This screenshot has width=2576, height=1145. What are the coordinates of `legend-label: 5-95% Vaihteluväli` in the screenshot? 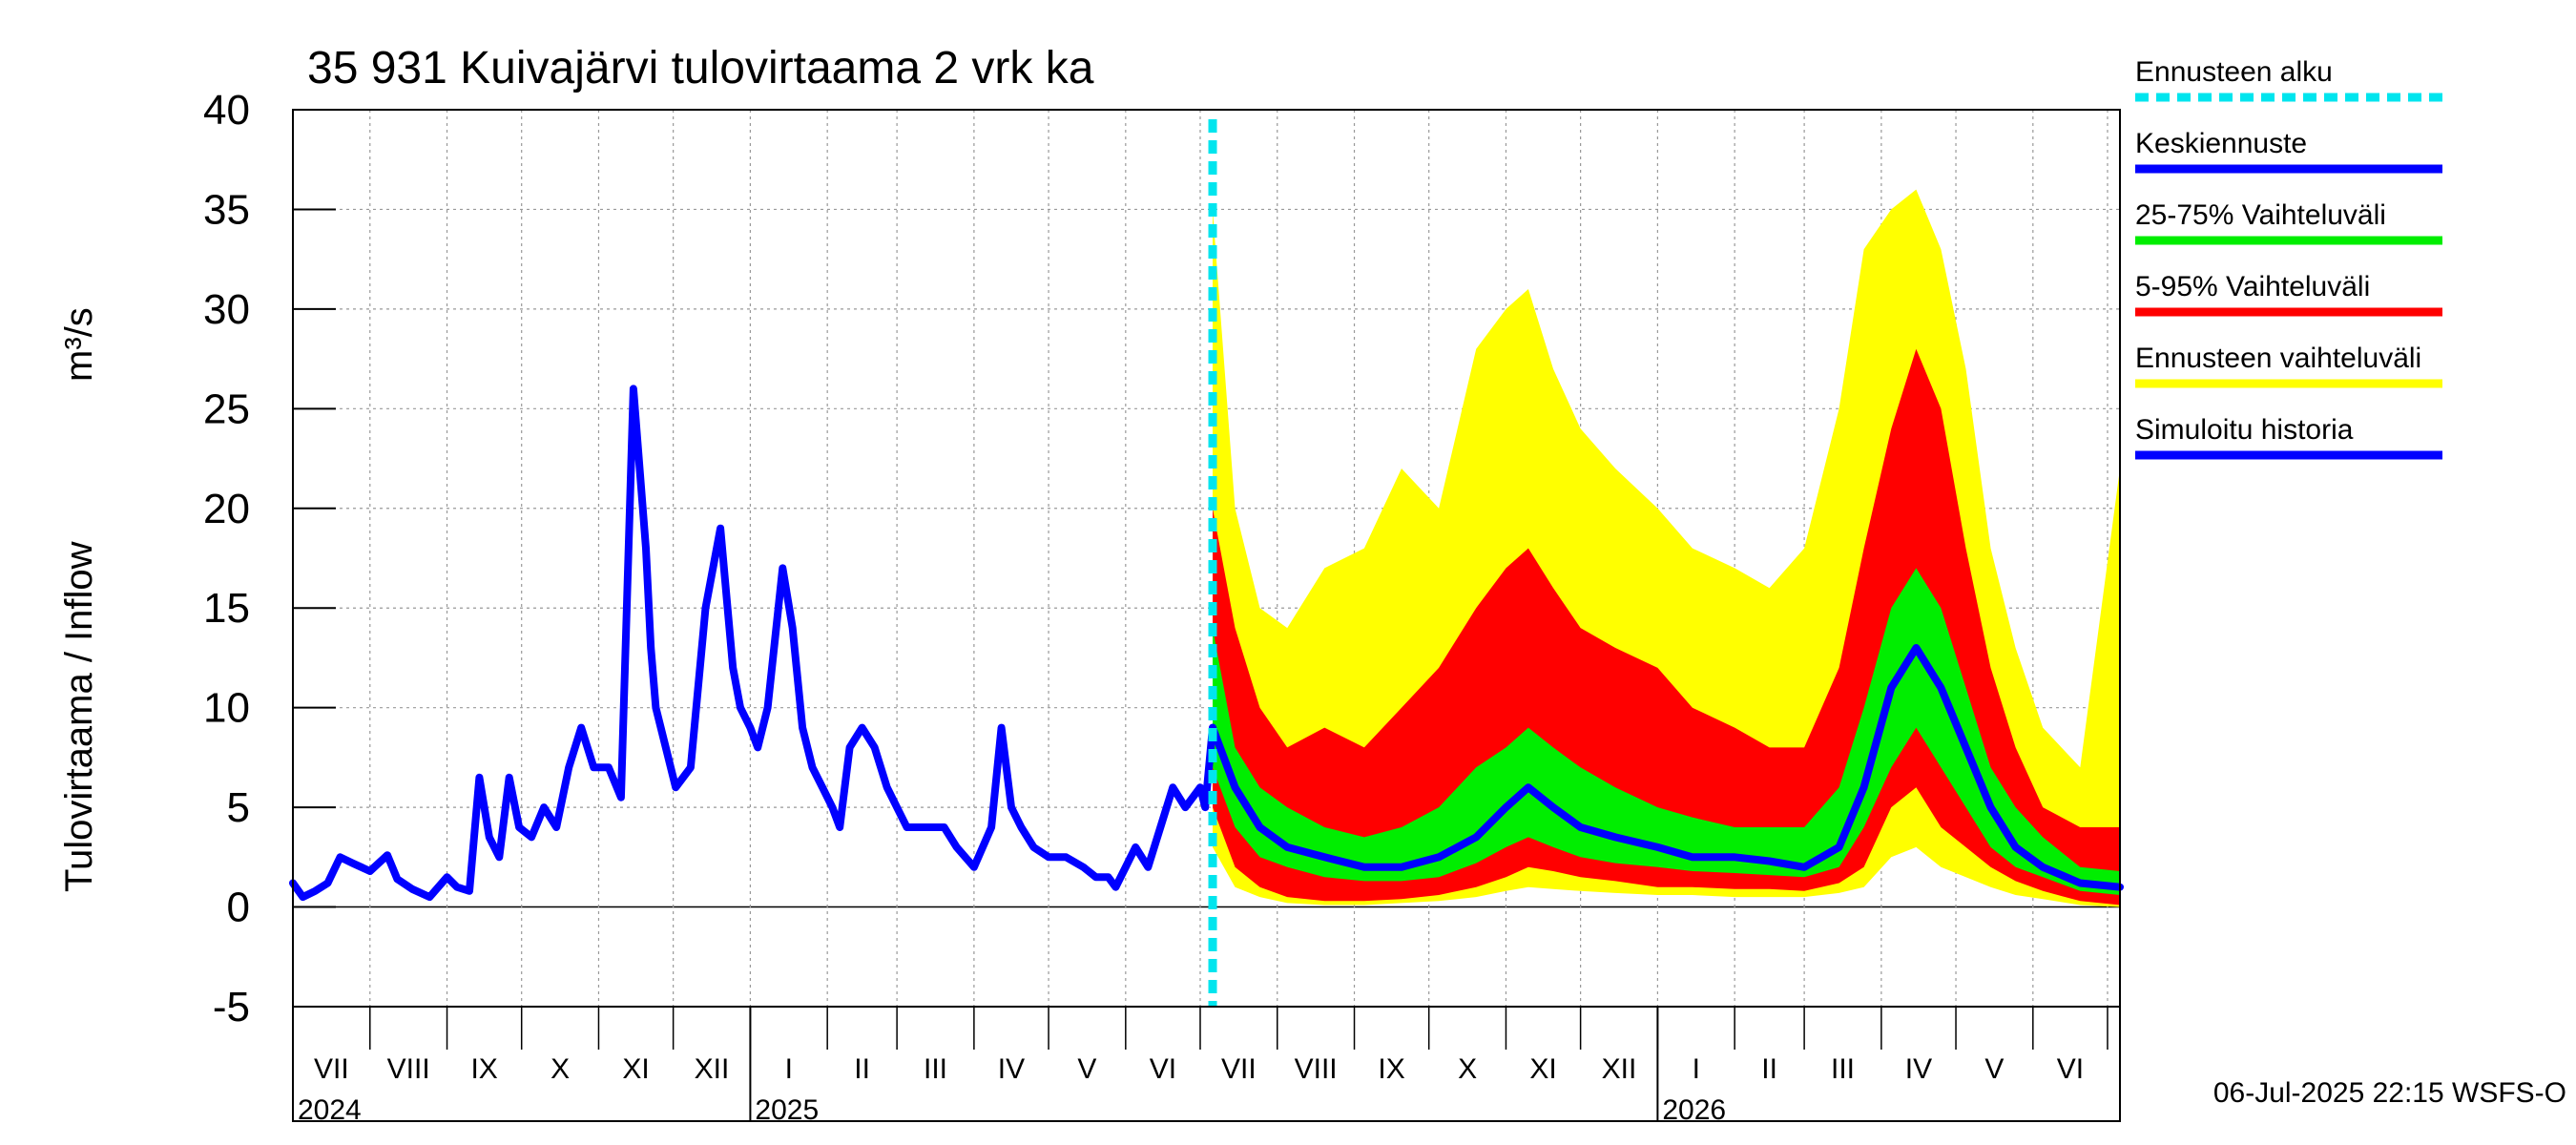 It's located at (2252, 286).